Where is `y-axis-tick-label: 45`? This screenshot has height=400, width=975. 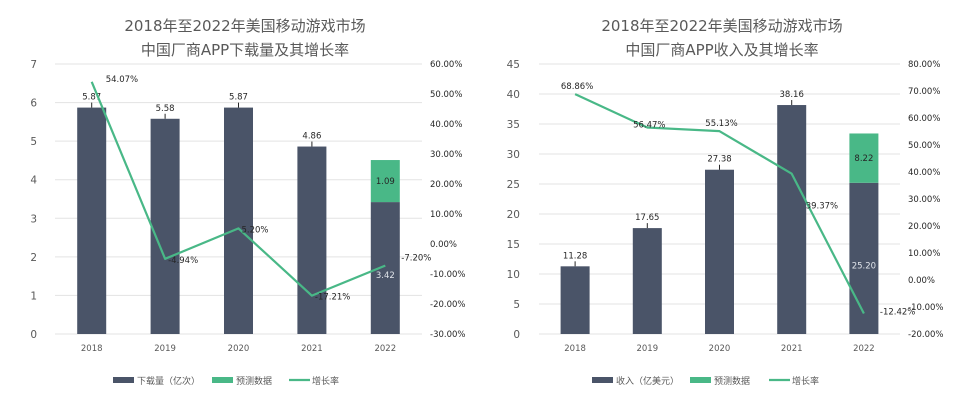
y-axis-tick-label: 45 is located at coordinates (513, 65).